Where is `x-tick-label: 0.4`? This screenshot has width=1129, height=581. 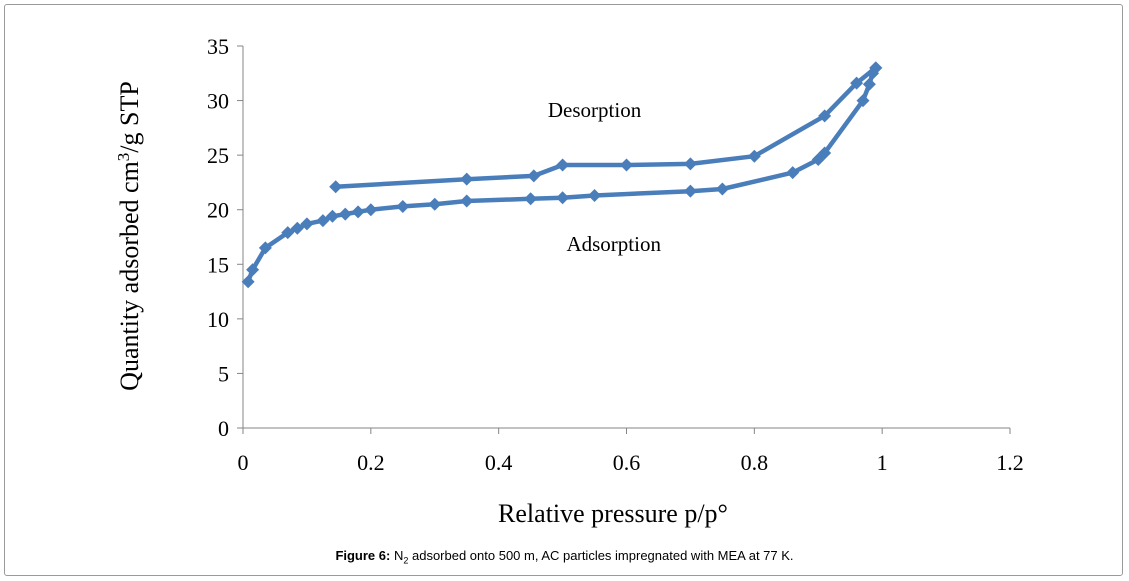
x-tick-label: 0.4 is located at coordinates (499, 462).